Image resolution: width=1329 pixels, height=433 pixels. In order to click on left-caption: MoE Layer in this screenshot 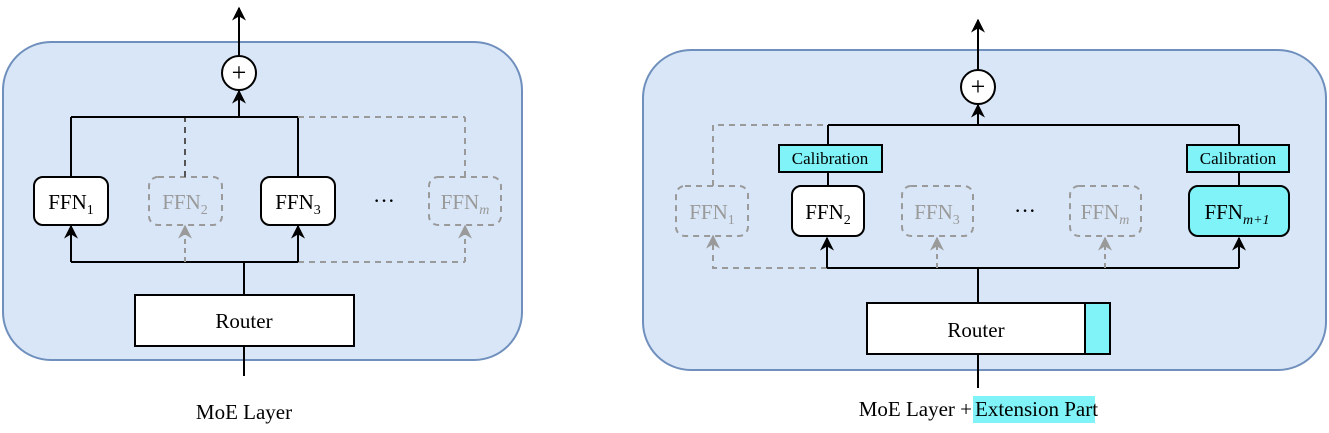, I will do `click(244, 412)`.